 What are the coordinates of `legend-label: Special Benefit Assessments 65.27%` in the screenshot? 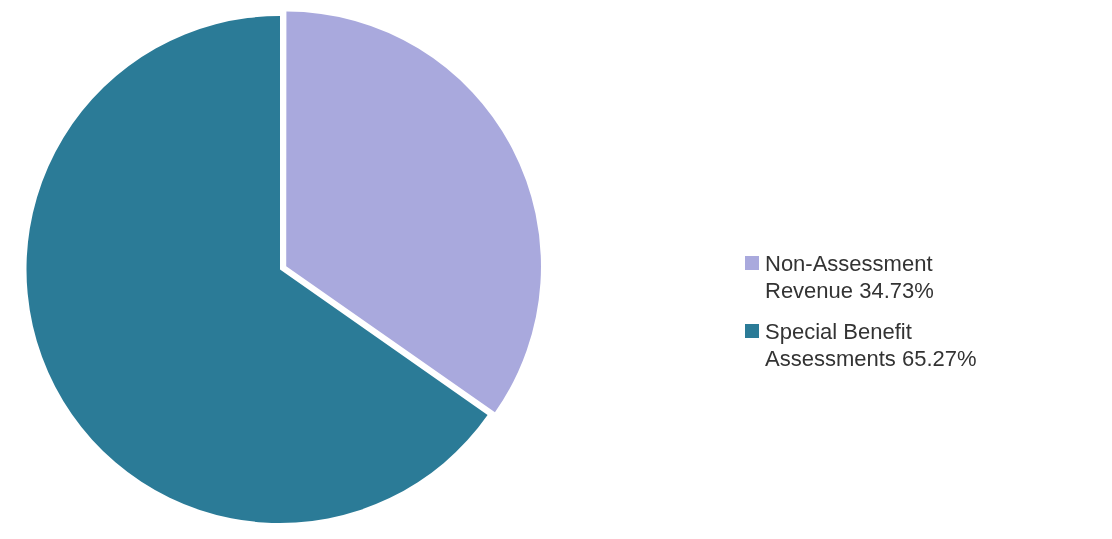 It's located at (871, 345).